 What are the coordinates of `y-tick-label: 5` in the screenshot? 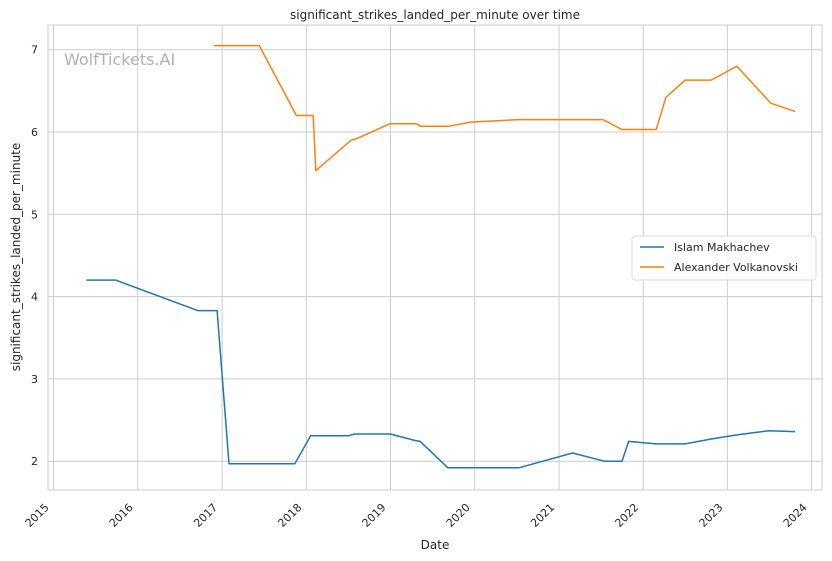 It's located at (34, 214).